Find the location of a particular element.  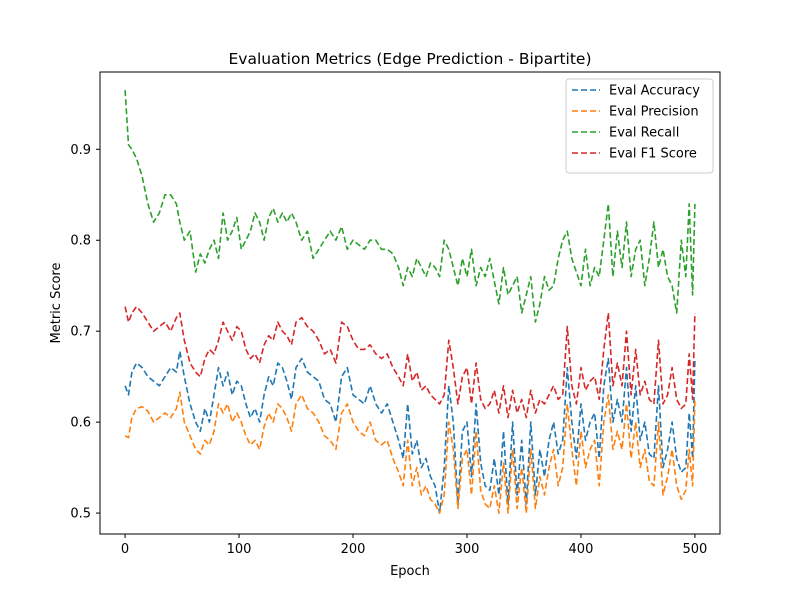

y-tick-label: 0.8 is located at coordinates (80, 241).